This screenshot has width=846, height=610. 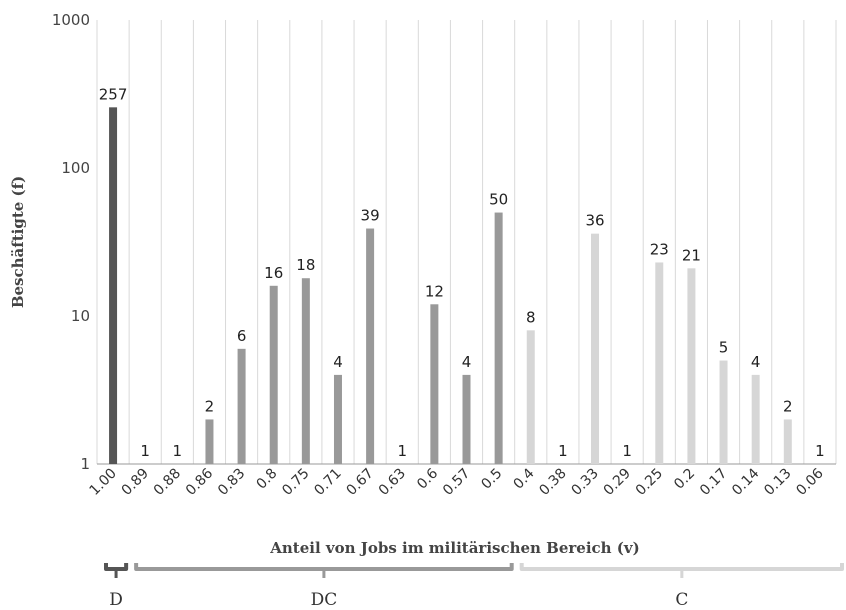 I want to click on data-label: 23, so click(x=659, y=249).